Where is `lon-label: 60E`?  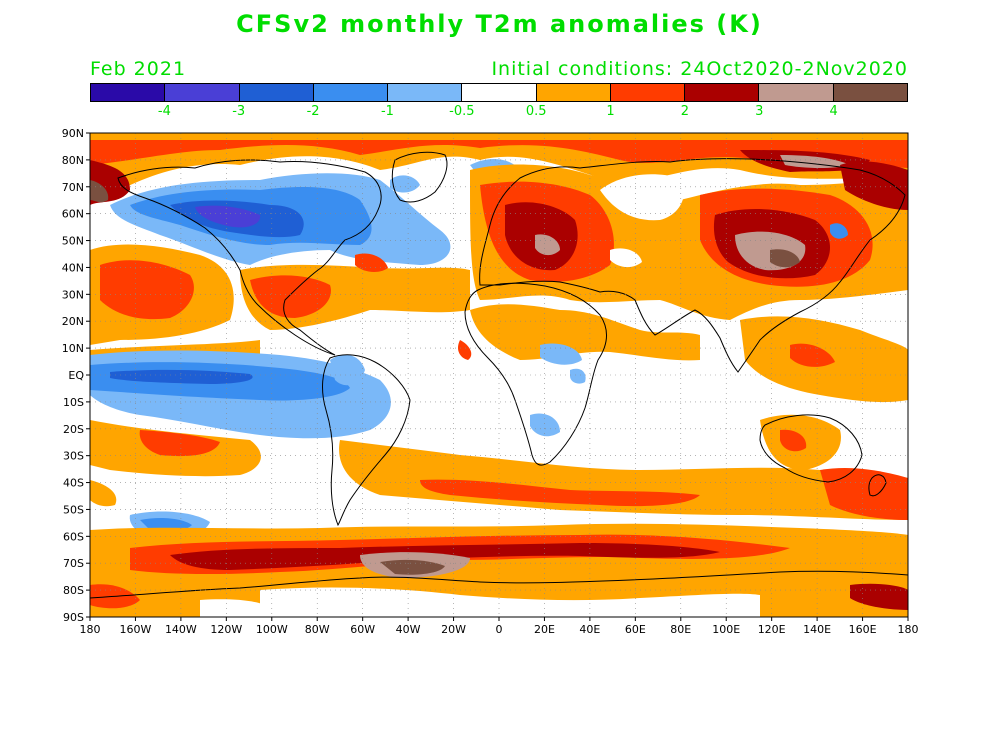 lon-label: 60E is located at coordinates (635, 629).